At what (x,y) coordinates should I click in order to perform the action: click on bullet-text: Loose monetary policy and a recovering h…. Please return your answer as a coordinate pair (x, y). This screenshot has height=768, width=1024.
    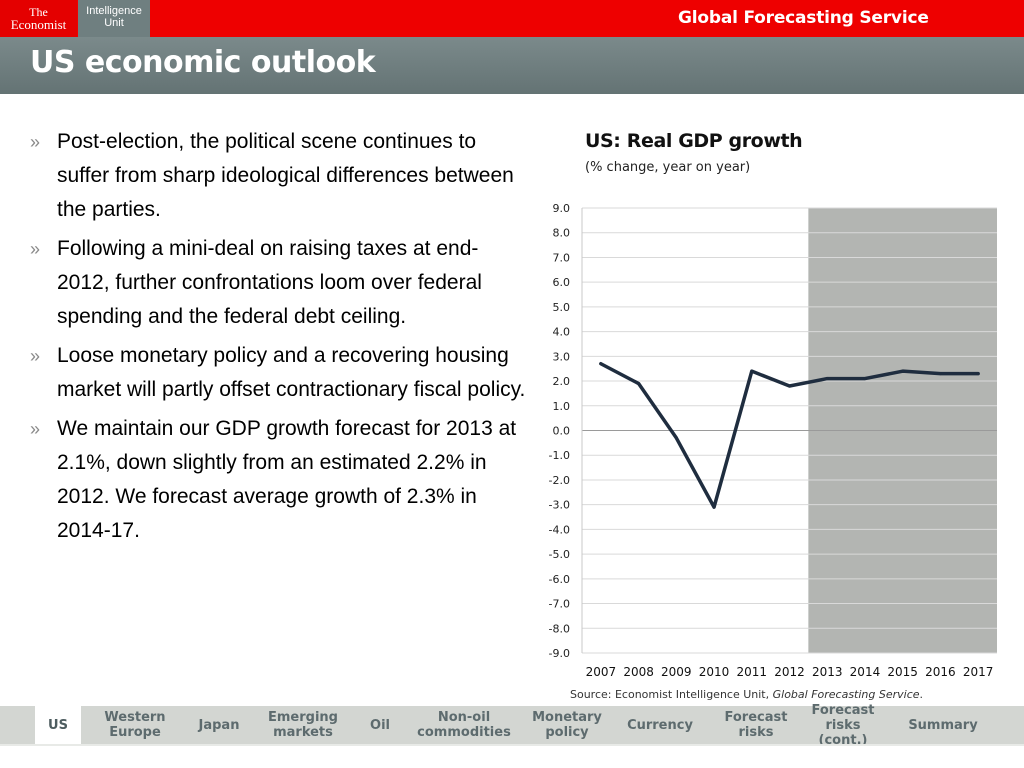
    Looking at the image, I should click on (291, 372).